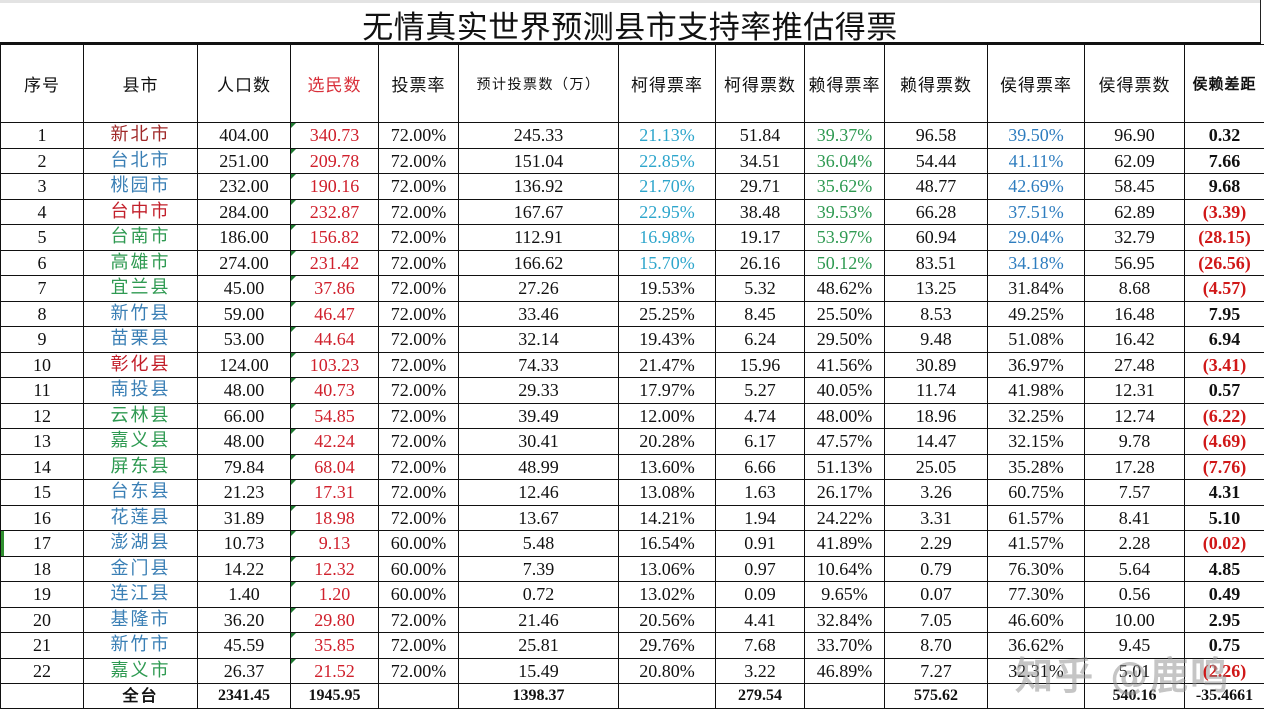  Describe the element at coordinates (42, 83) in the screenshot. I see `header-seq: 序号` at that location.